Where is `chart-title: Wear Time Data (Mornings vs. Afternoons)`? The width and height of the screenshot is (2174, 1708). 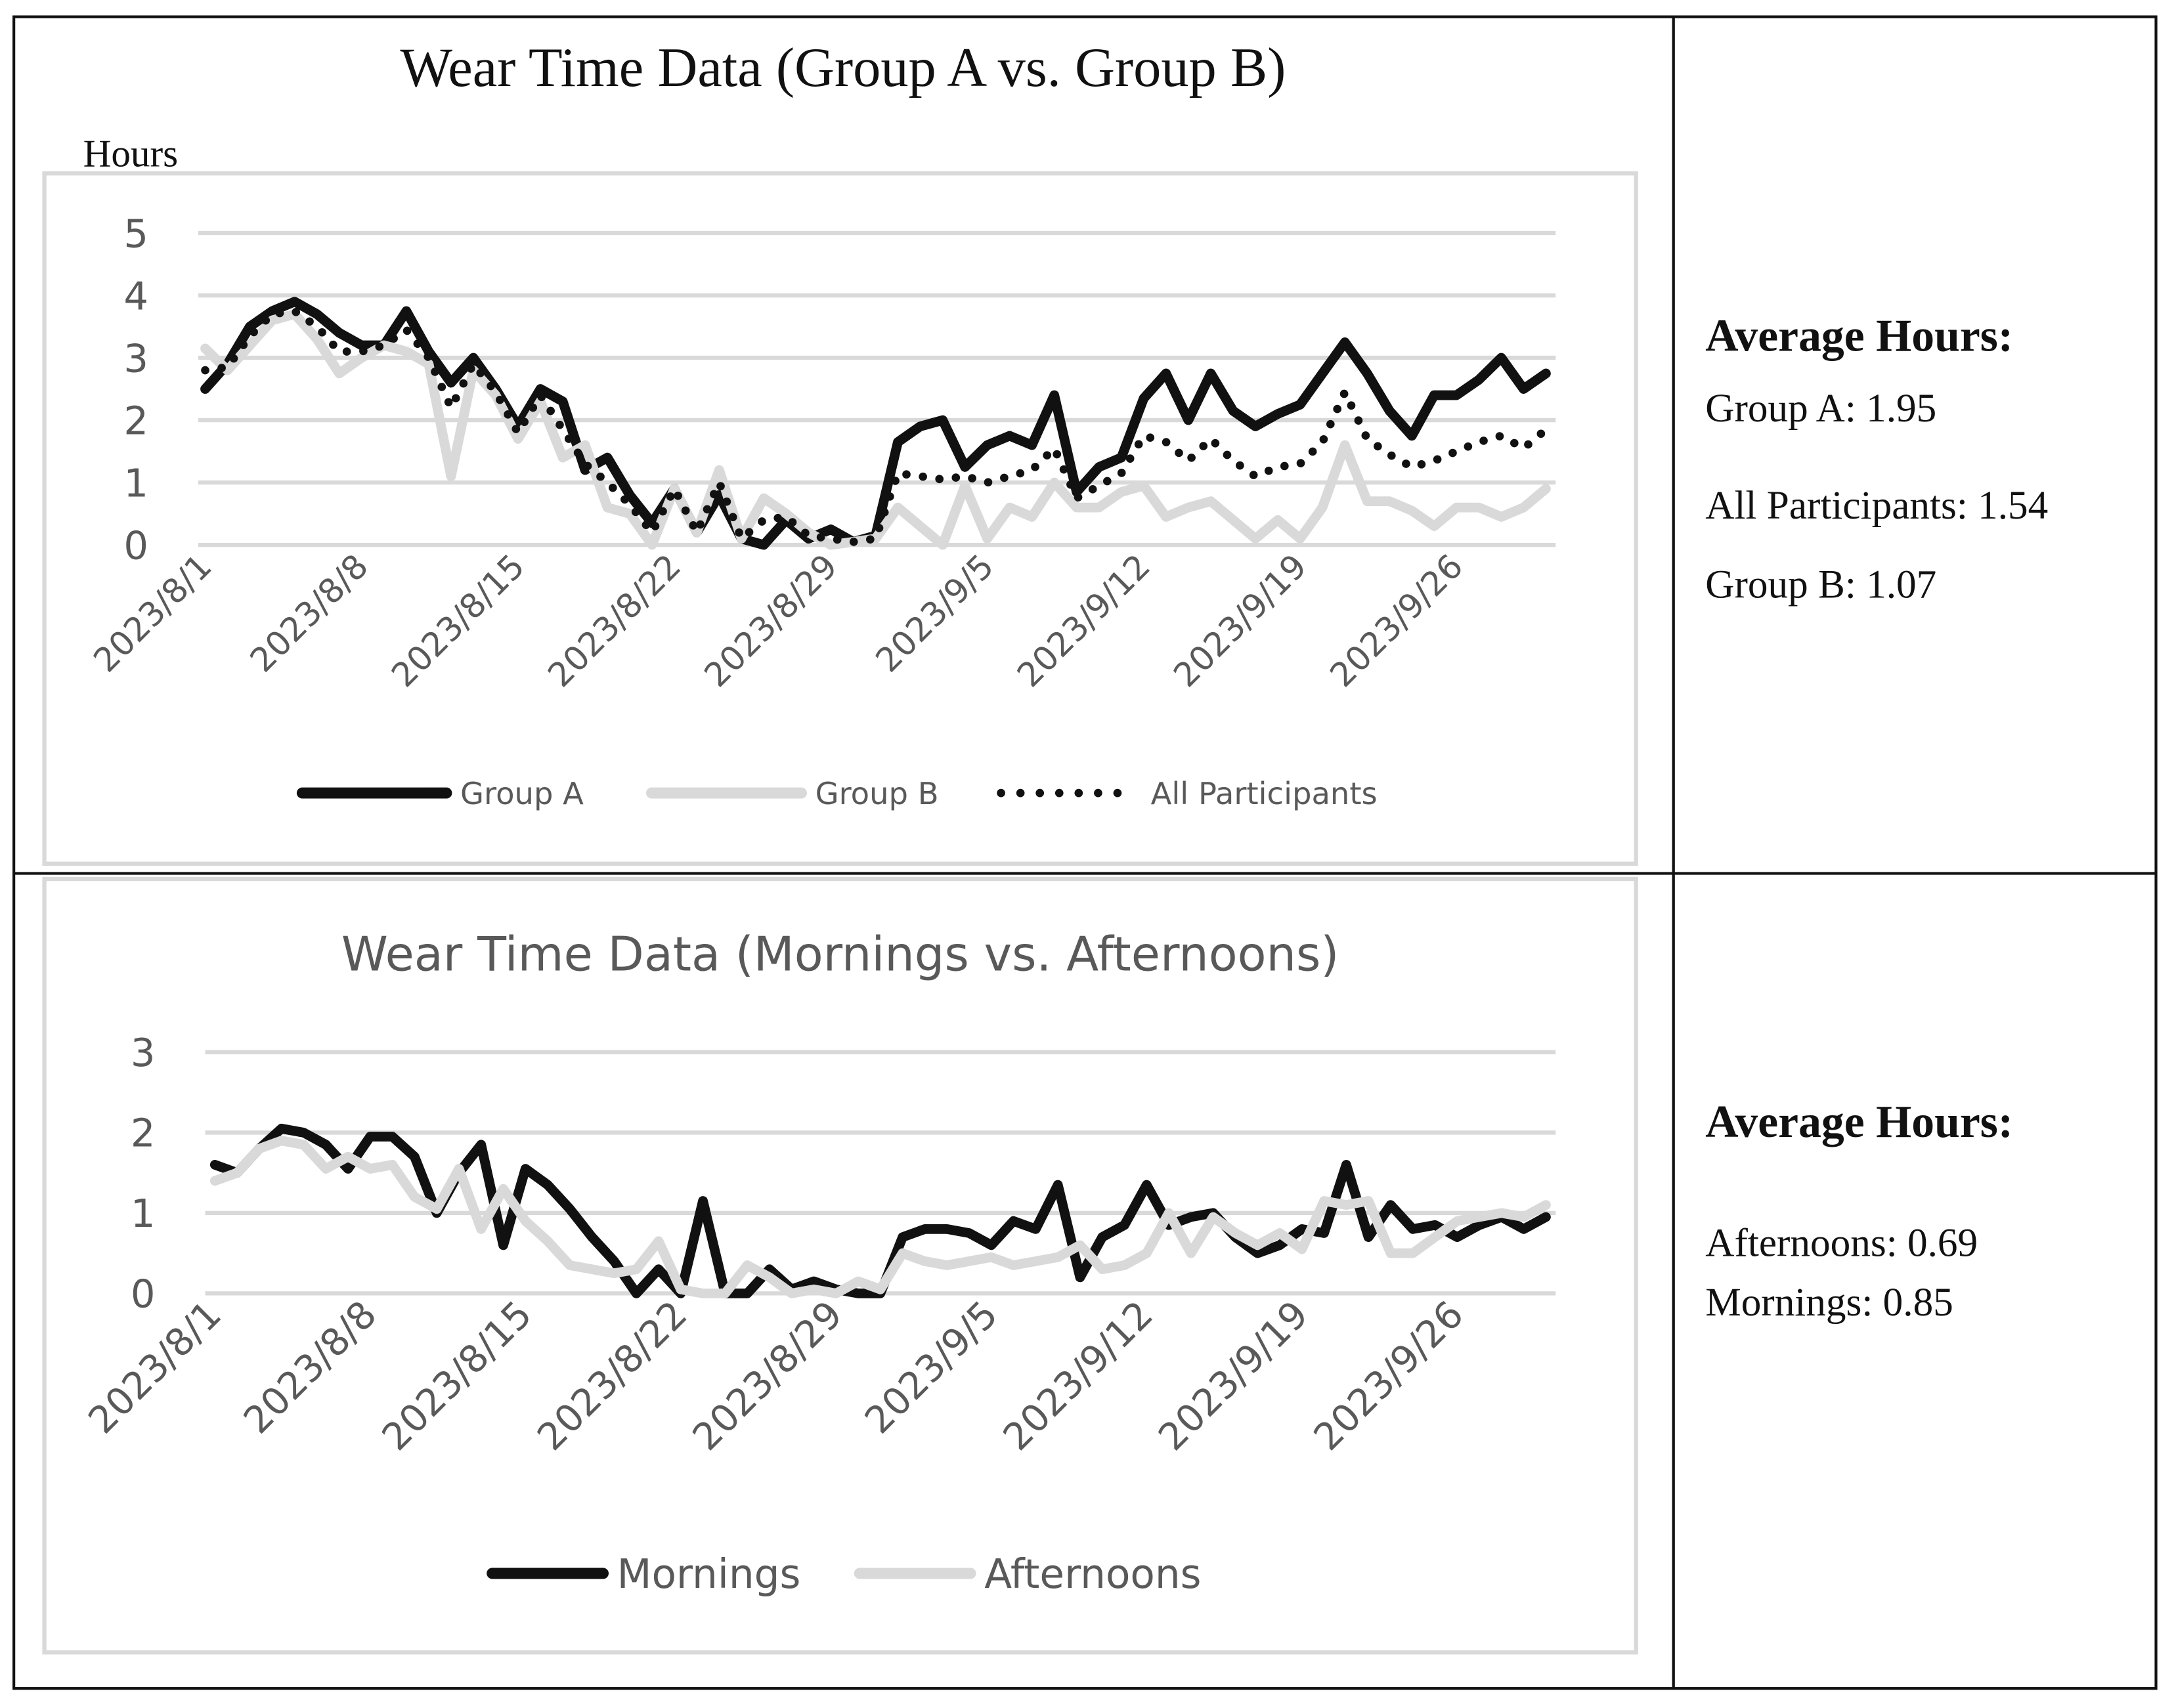
chart-title: Wear Time Data (Mornings vs. Afternoons) is located at coordinates (840, 953).